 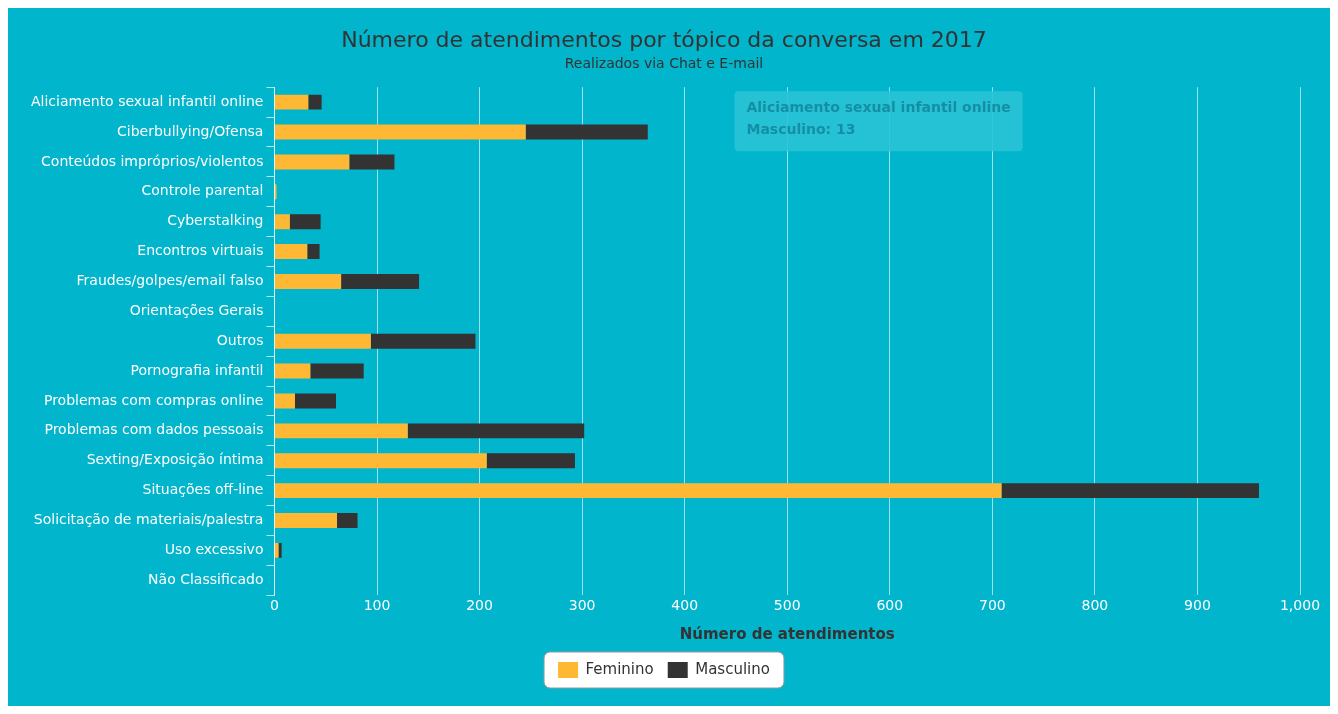 I want to click on y-tick-label: Não Classificado, so click(x=206, y=578).